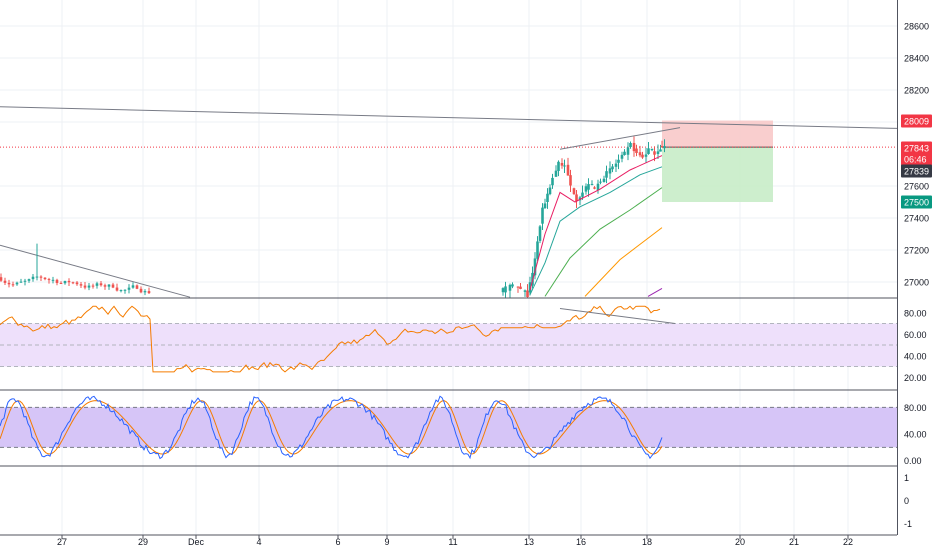  What do you see at coordinates (95, 271) in the screenshot?
I see `trendline-left-descending` at bounding box center [95, 271].